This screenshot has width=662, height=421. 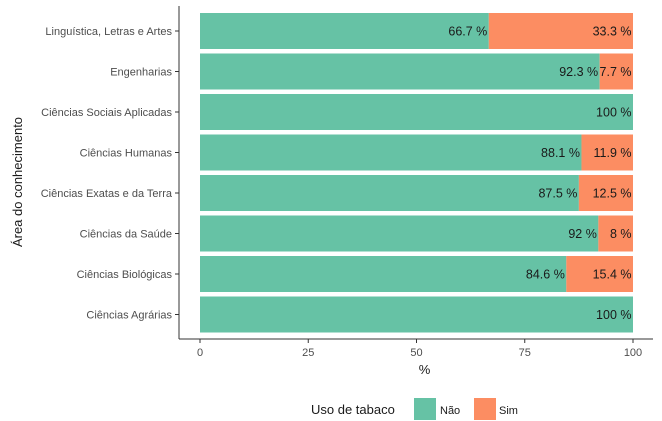 What do you see at coordinates (485, 409) in the screenshot?
I see `legend-key-sim` at bounding box center [485, 409].